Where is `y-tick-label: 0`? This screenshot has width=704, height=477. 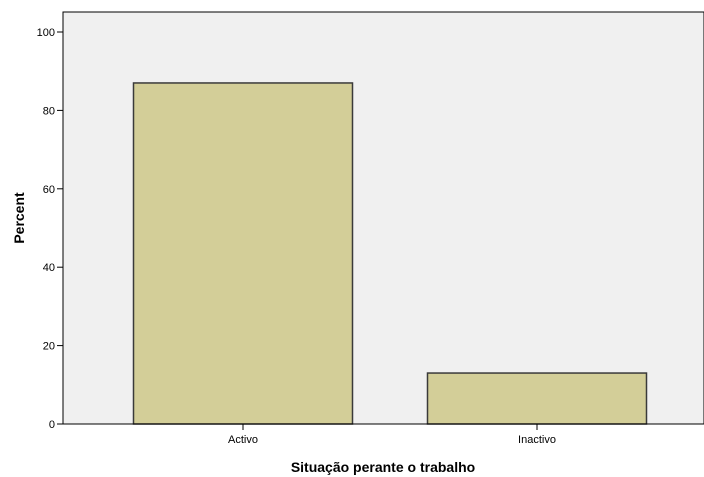
y-tick-label: 0 is located at coordinates (52, 425).